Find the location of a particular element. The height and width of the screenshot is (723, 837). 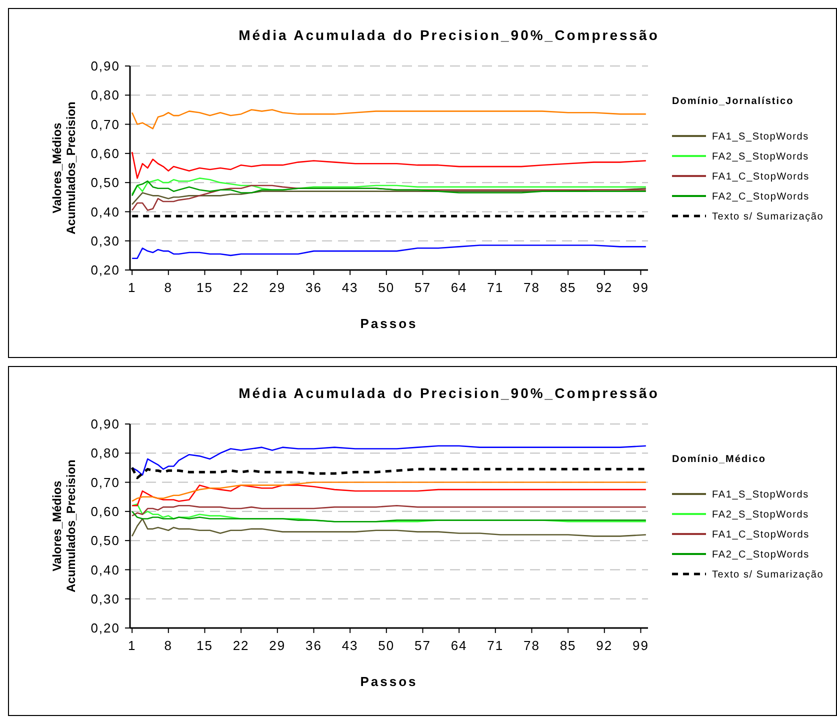

legend-title: Domínio_Médico is located at coordinates (719, 459).